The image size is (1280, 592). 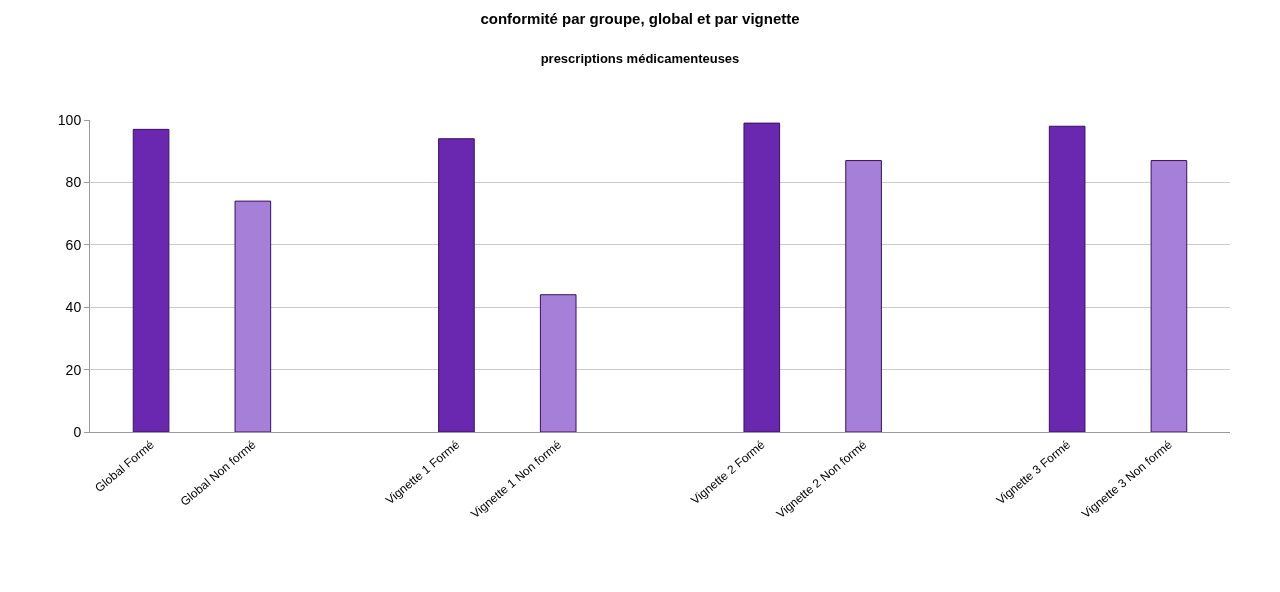 I want to click on y-tick-label: 60, so click(x=73, y=244).